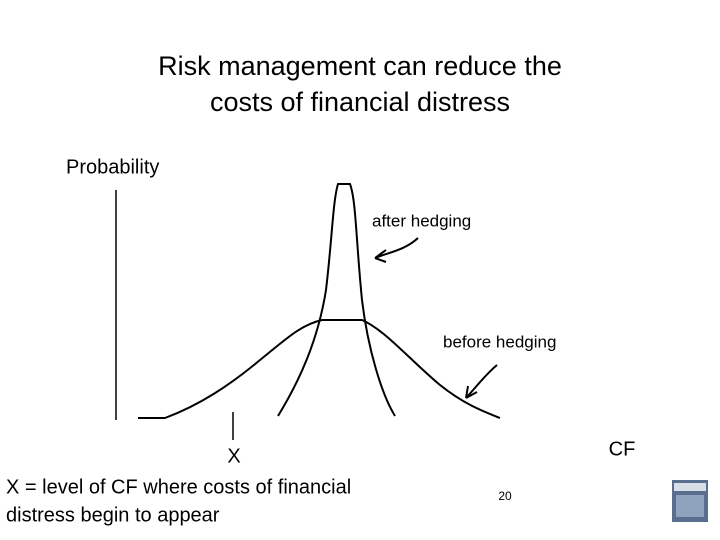 The width and height of the screenshot is (720, 540). I want to click on title-line: Risk management can reduce the, so click(360, 66).